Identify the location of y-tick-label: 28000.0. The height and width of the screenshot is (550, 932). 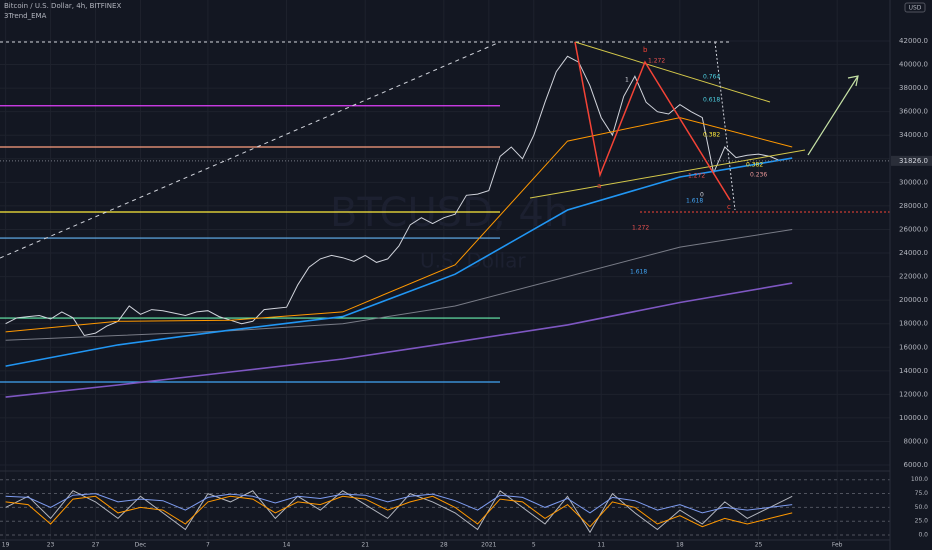
(913, 206).